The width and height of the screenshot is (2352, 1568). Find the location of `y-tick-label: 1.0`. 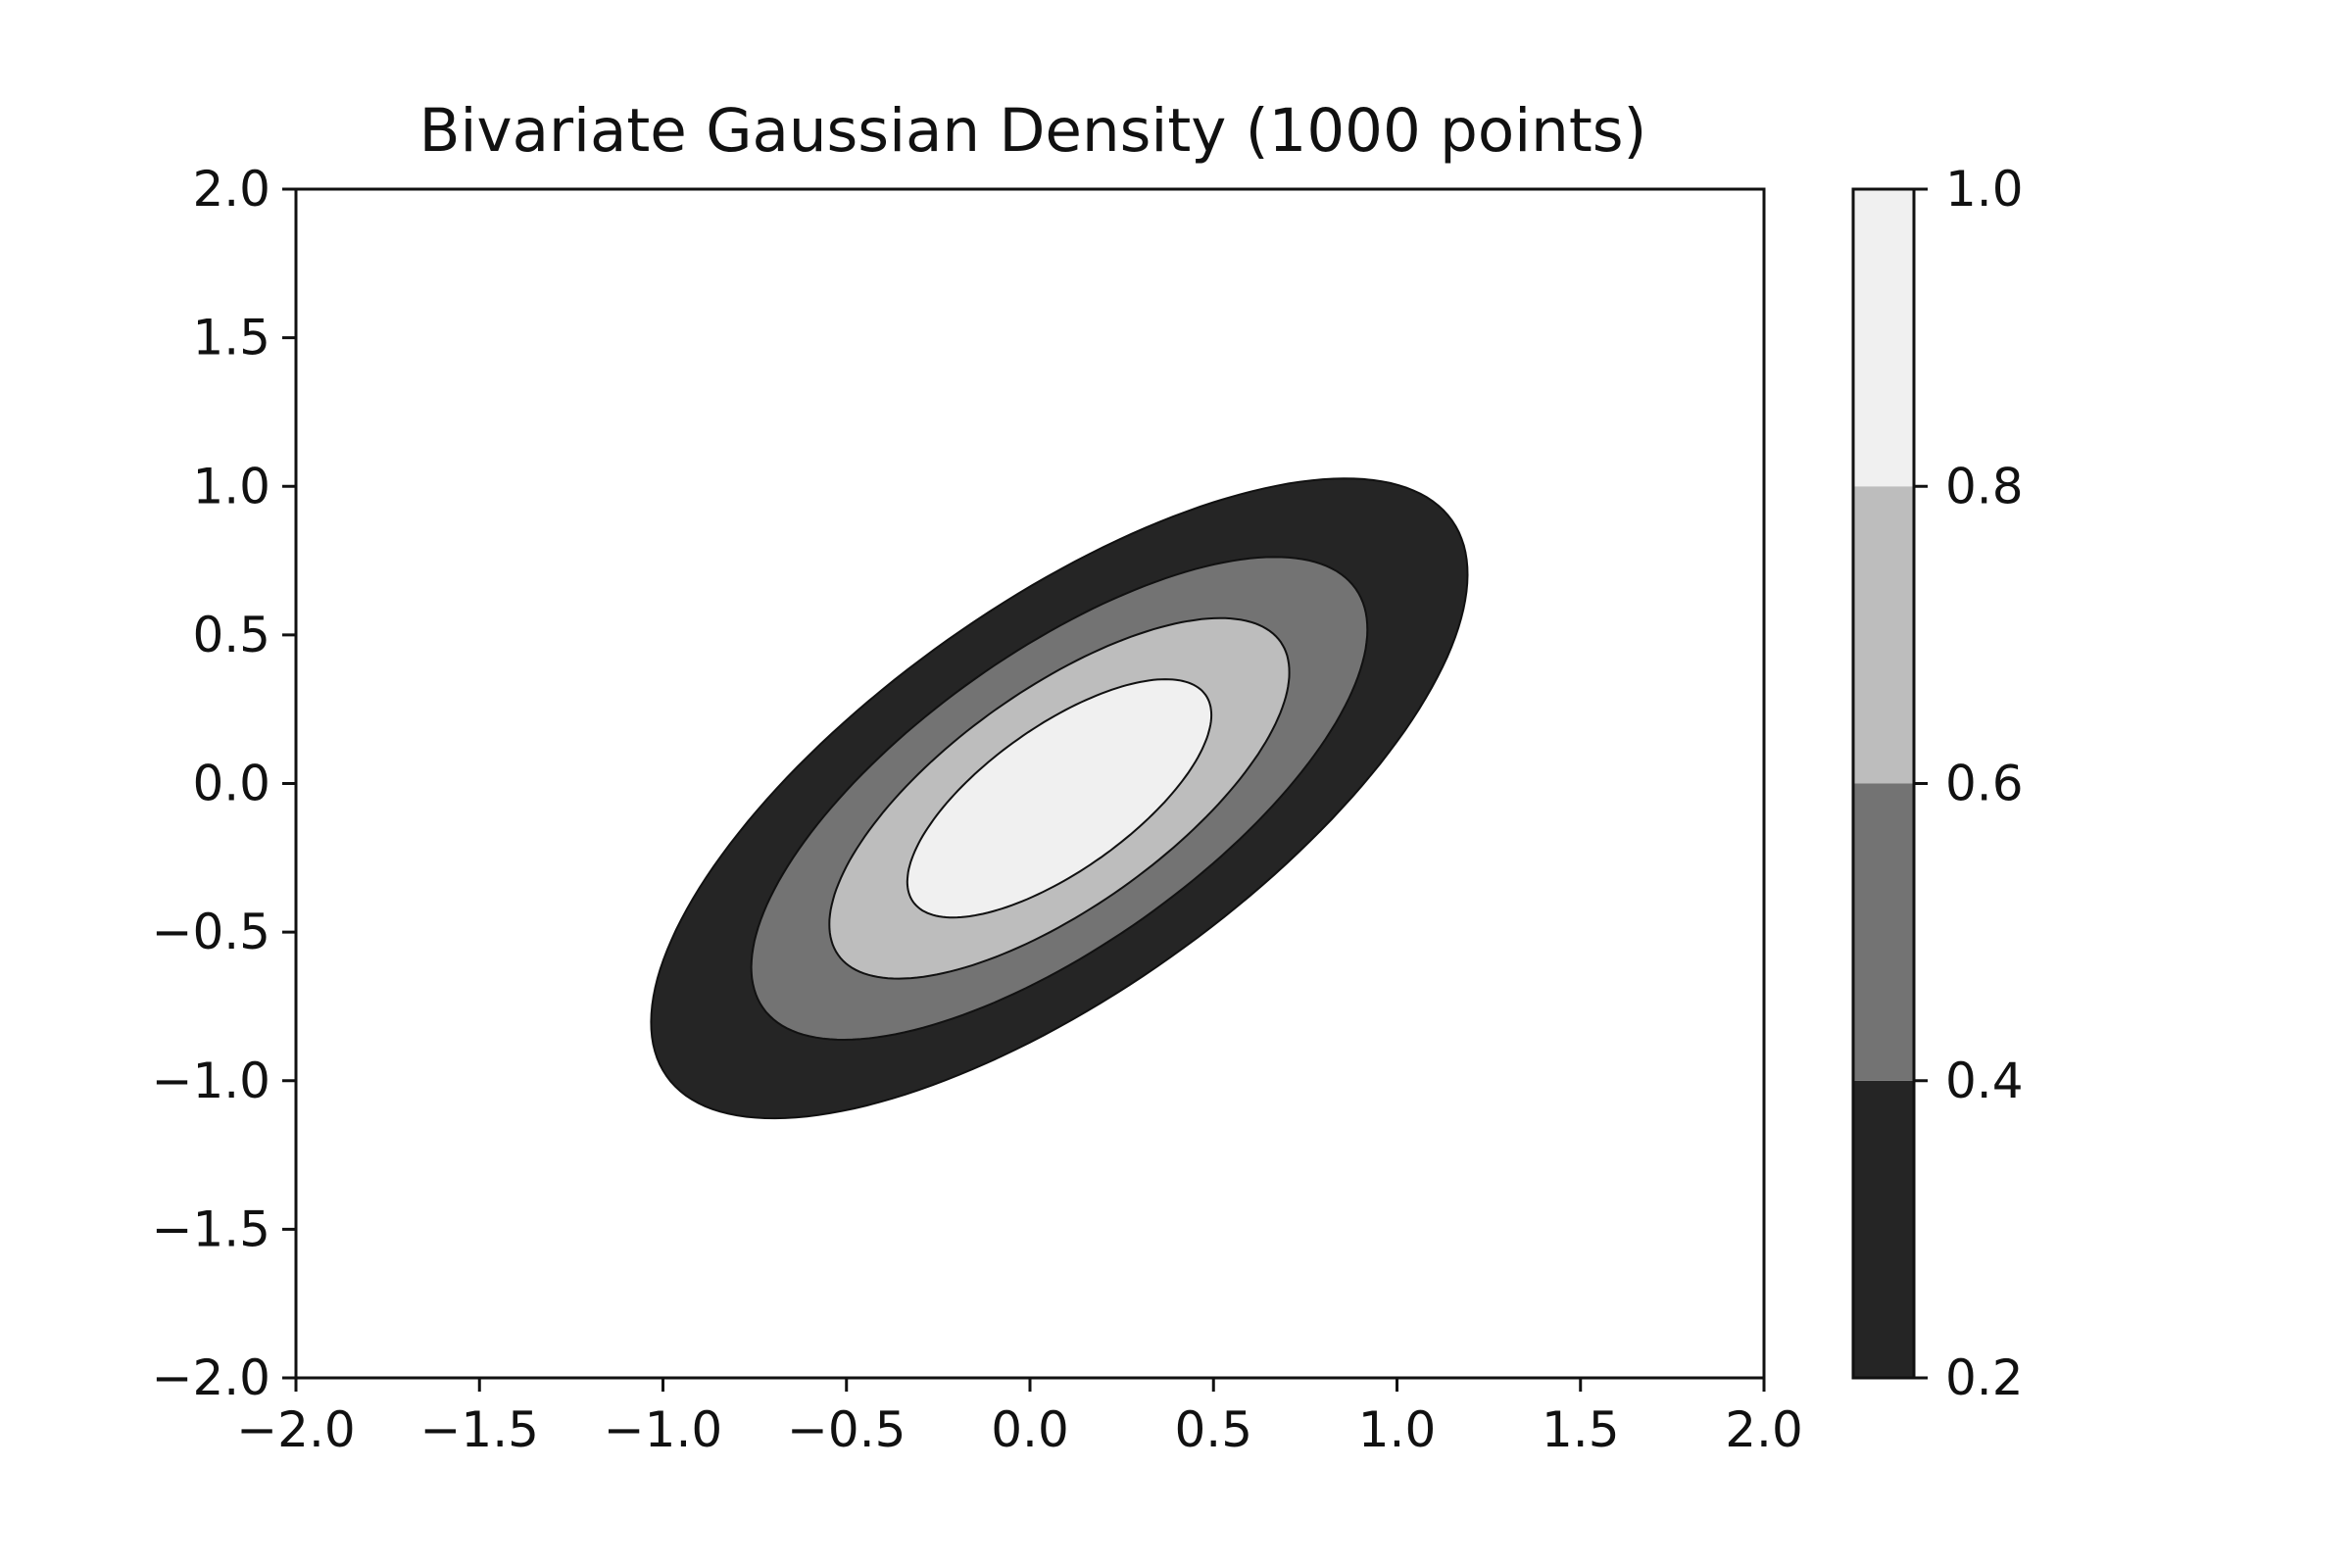

y-tick-label: 1.0 is located at coordinates (231, 486).